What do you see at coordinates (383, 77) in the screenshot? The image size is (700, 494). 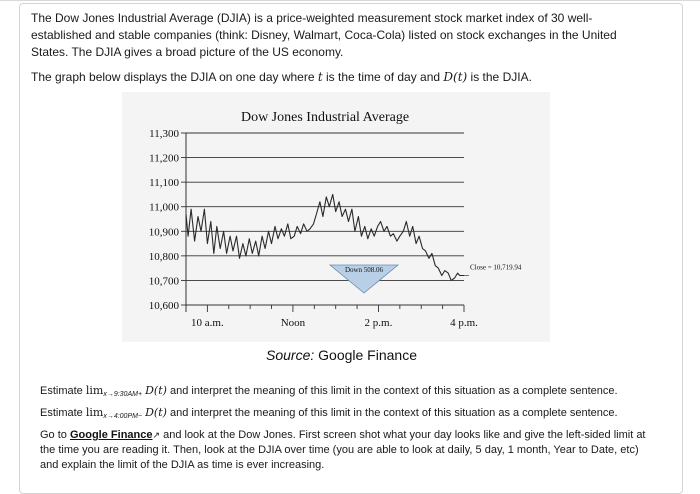 I see `graph-caption-mid: is the time of day and` at bounding box center [383, 77].